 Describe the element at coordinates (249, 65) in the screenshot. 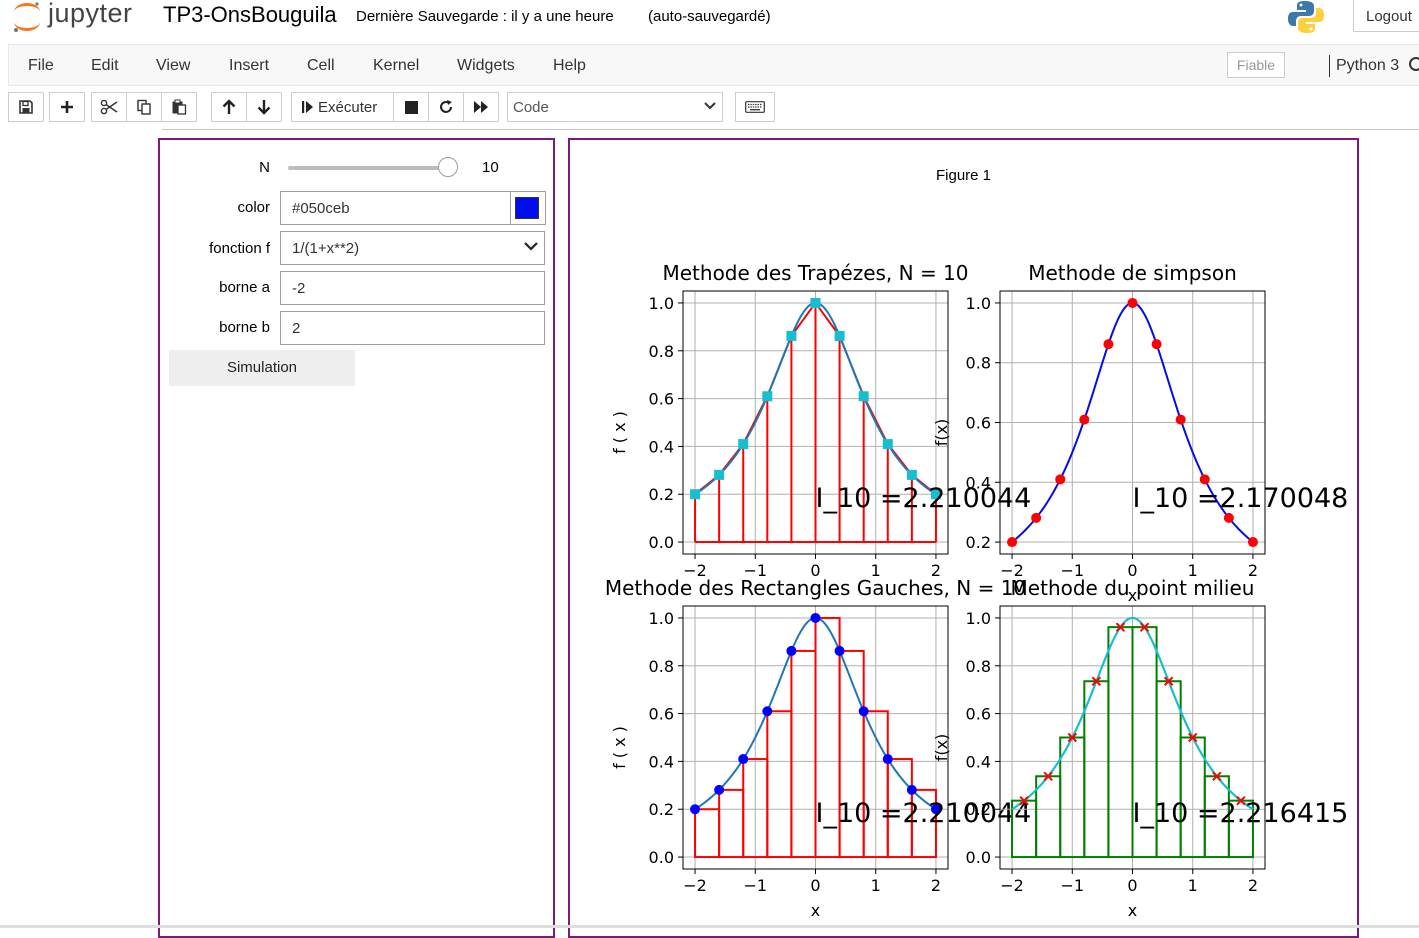

I see `menu-insert: Insert` at that location.